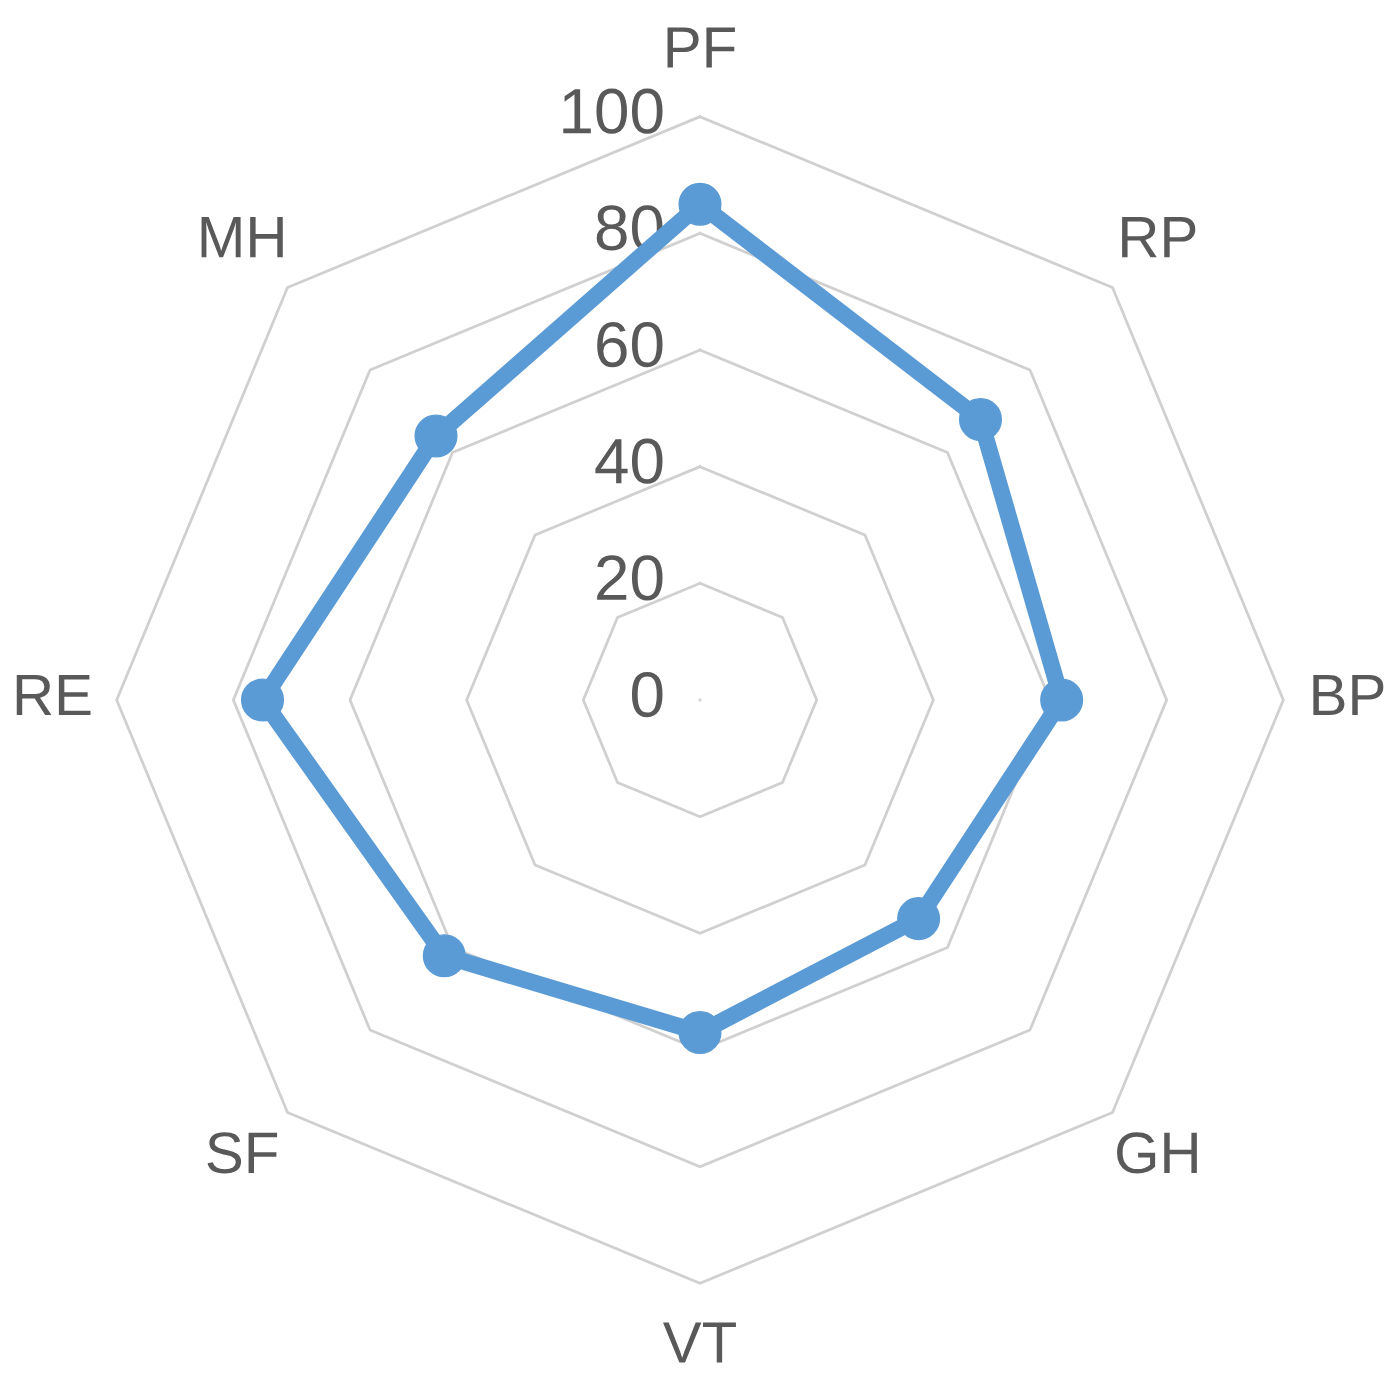  What do you see at coordinates (701, 47) in the screenshot?
I see `spoke-label: PF` at bounding box center [701, 47].